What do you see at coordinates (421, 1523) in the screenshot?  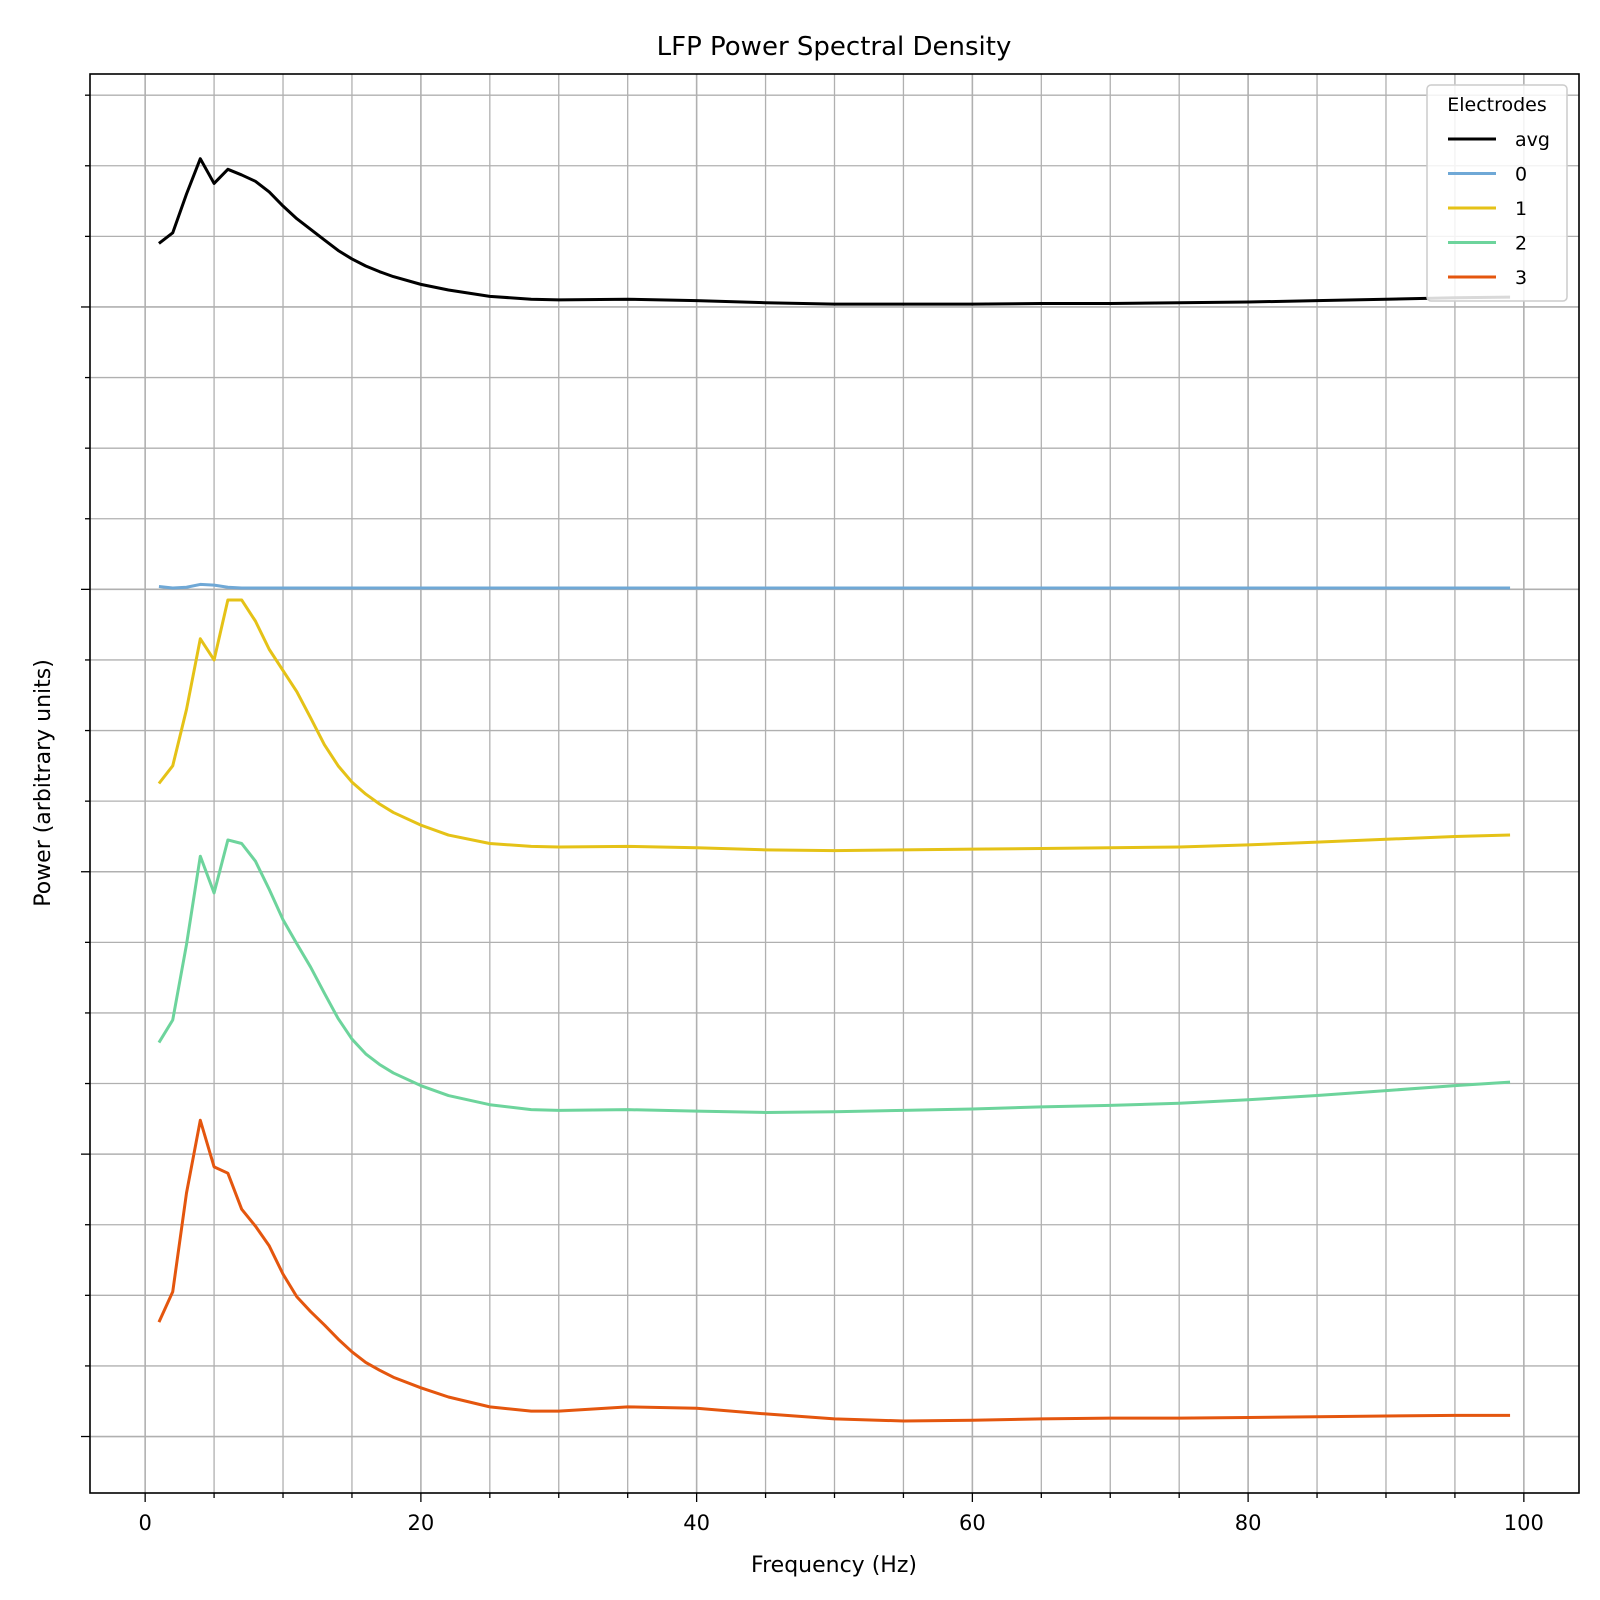 I see `x-tick-label: 20` at bounding box center [421, 1523].